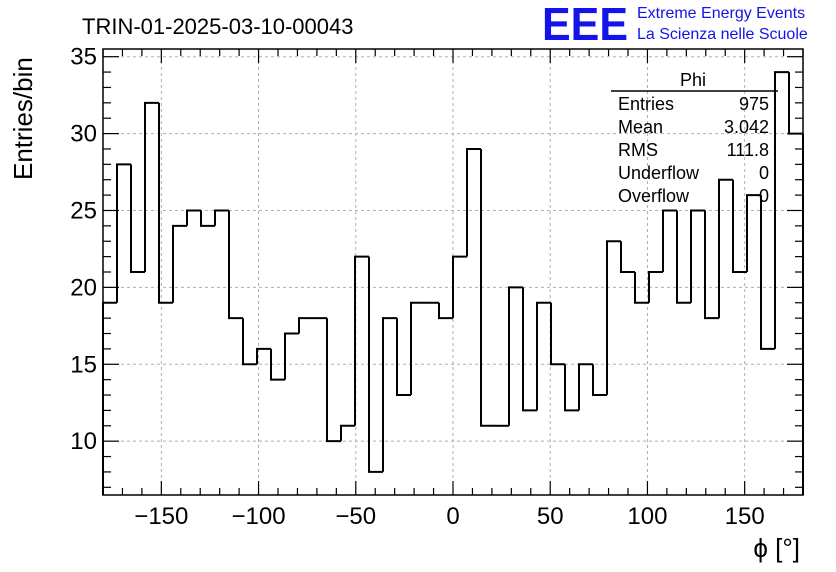 The width and height of the screenshot is (836, 572). Describe the element at coordinates (746, 127) in the screenshot. I see `stats-value-mean: 3.042` at that location.